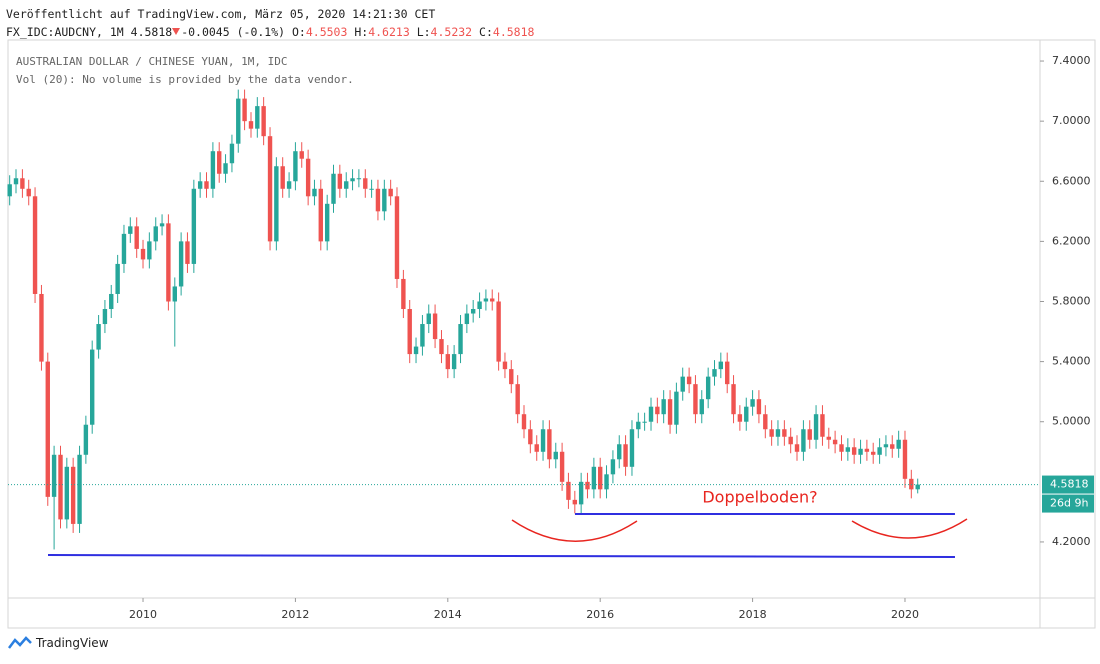 Image resolution: width=1100 pixels, height=664 pixels. I want to click on ohlc-label: L:, so click(423, 32).